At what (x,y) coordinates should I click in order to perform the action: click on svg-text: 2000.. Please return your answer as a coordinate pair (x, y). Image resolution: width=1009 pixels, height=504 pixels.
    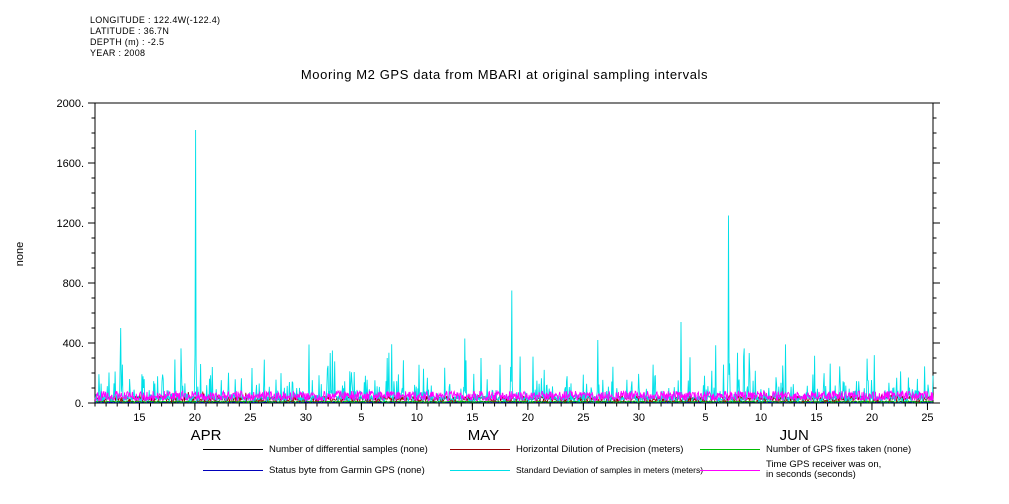
    Looking at the image, I should click on (70, 104).